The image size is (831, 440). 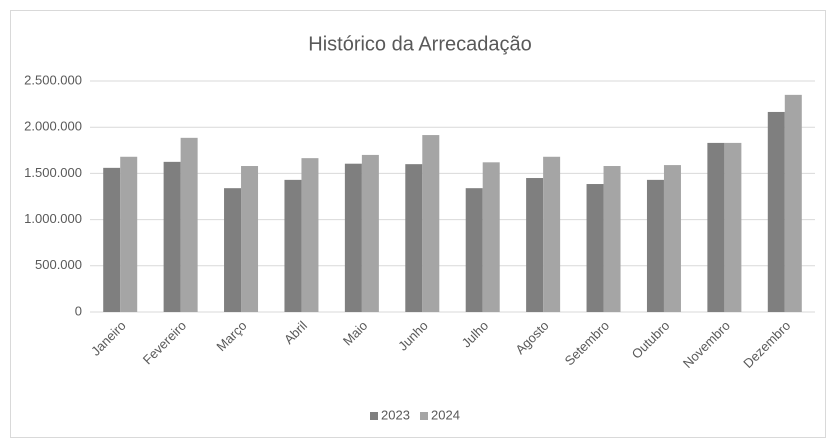 What do you see at coordinates (53, 126) in the screenshot?
I see `y-tick-label: 2.000.000` at bounding box center [53, 126].